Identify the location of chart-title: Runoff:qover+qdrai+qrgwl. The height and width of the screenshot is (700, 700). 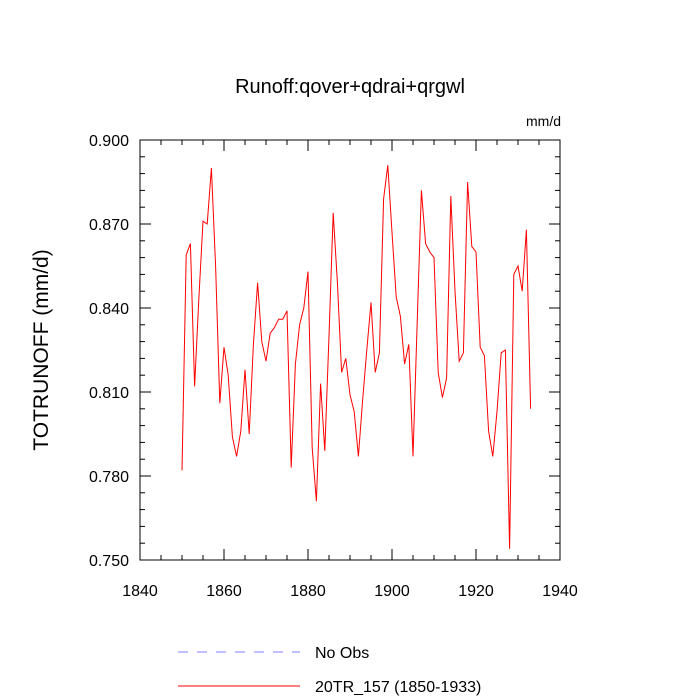
(350, 87).